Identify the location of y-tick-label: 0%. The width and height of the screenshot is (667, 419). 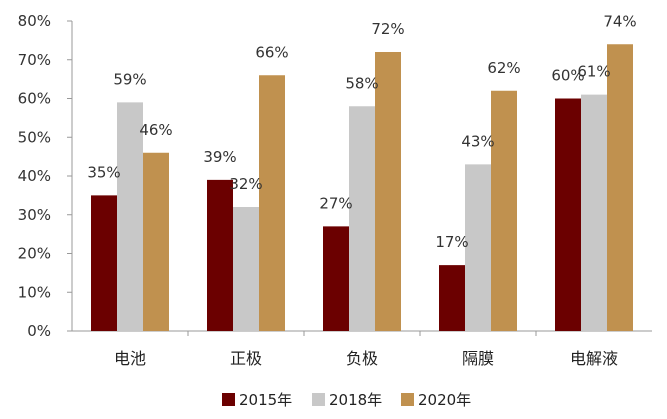
(39, 331).